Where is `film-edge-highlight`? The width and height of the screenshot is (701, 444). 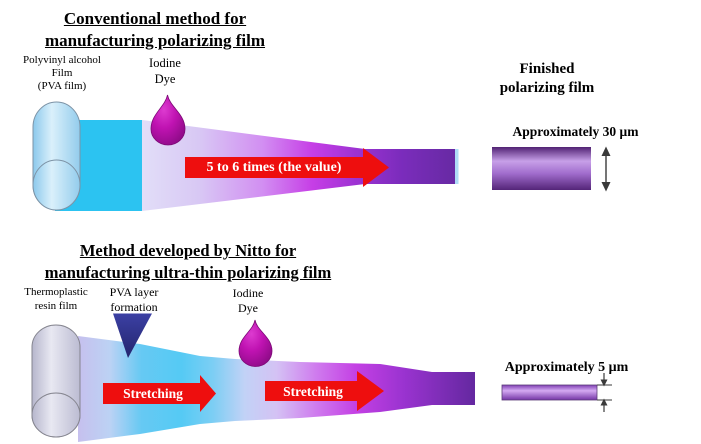 film-edge-highlight is located at coordinates (457, 166).